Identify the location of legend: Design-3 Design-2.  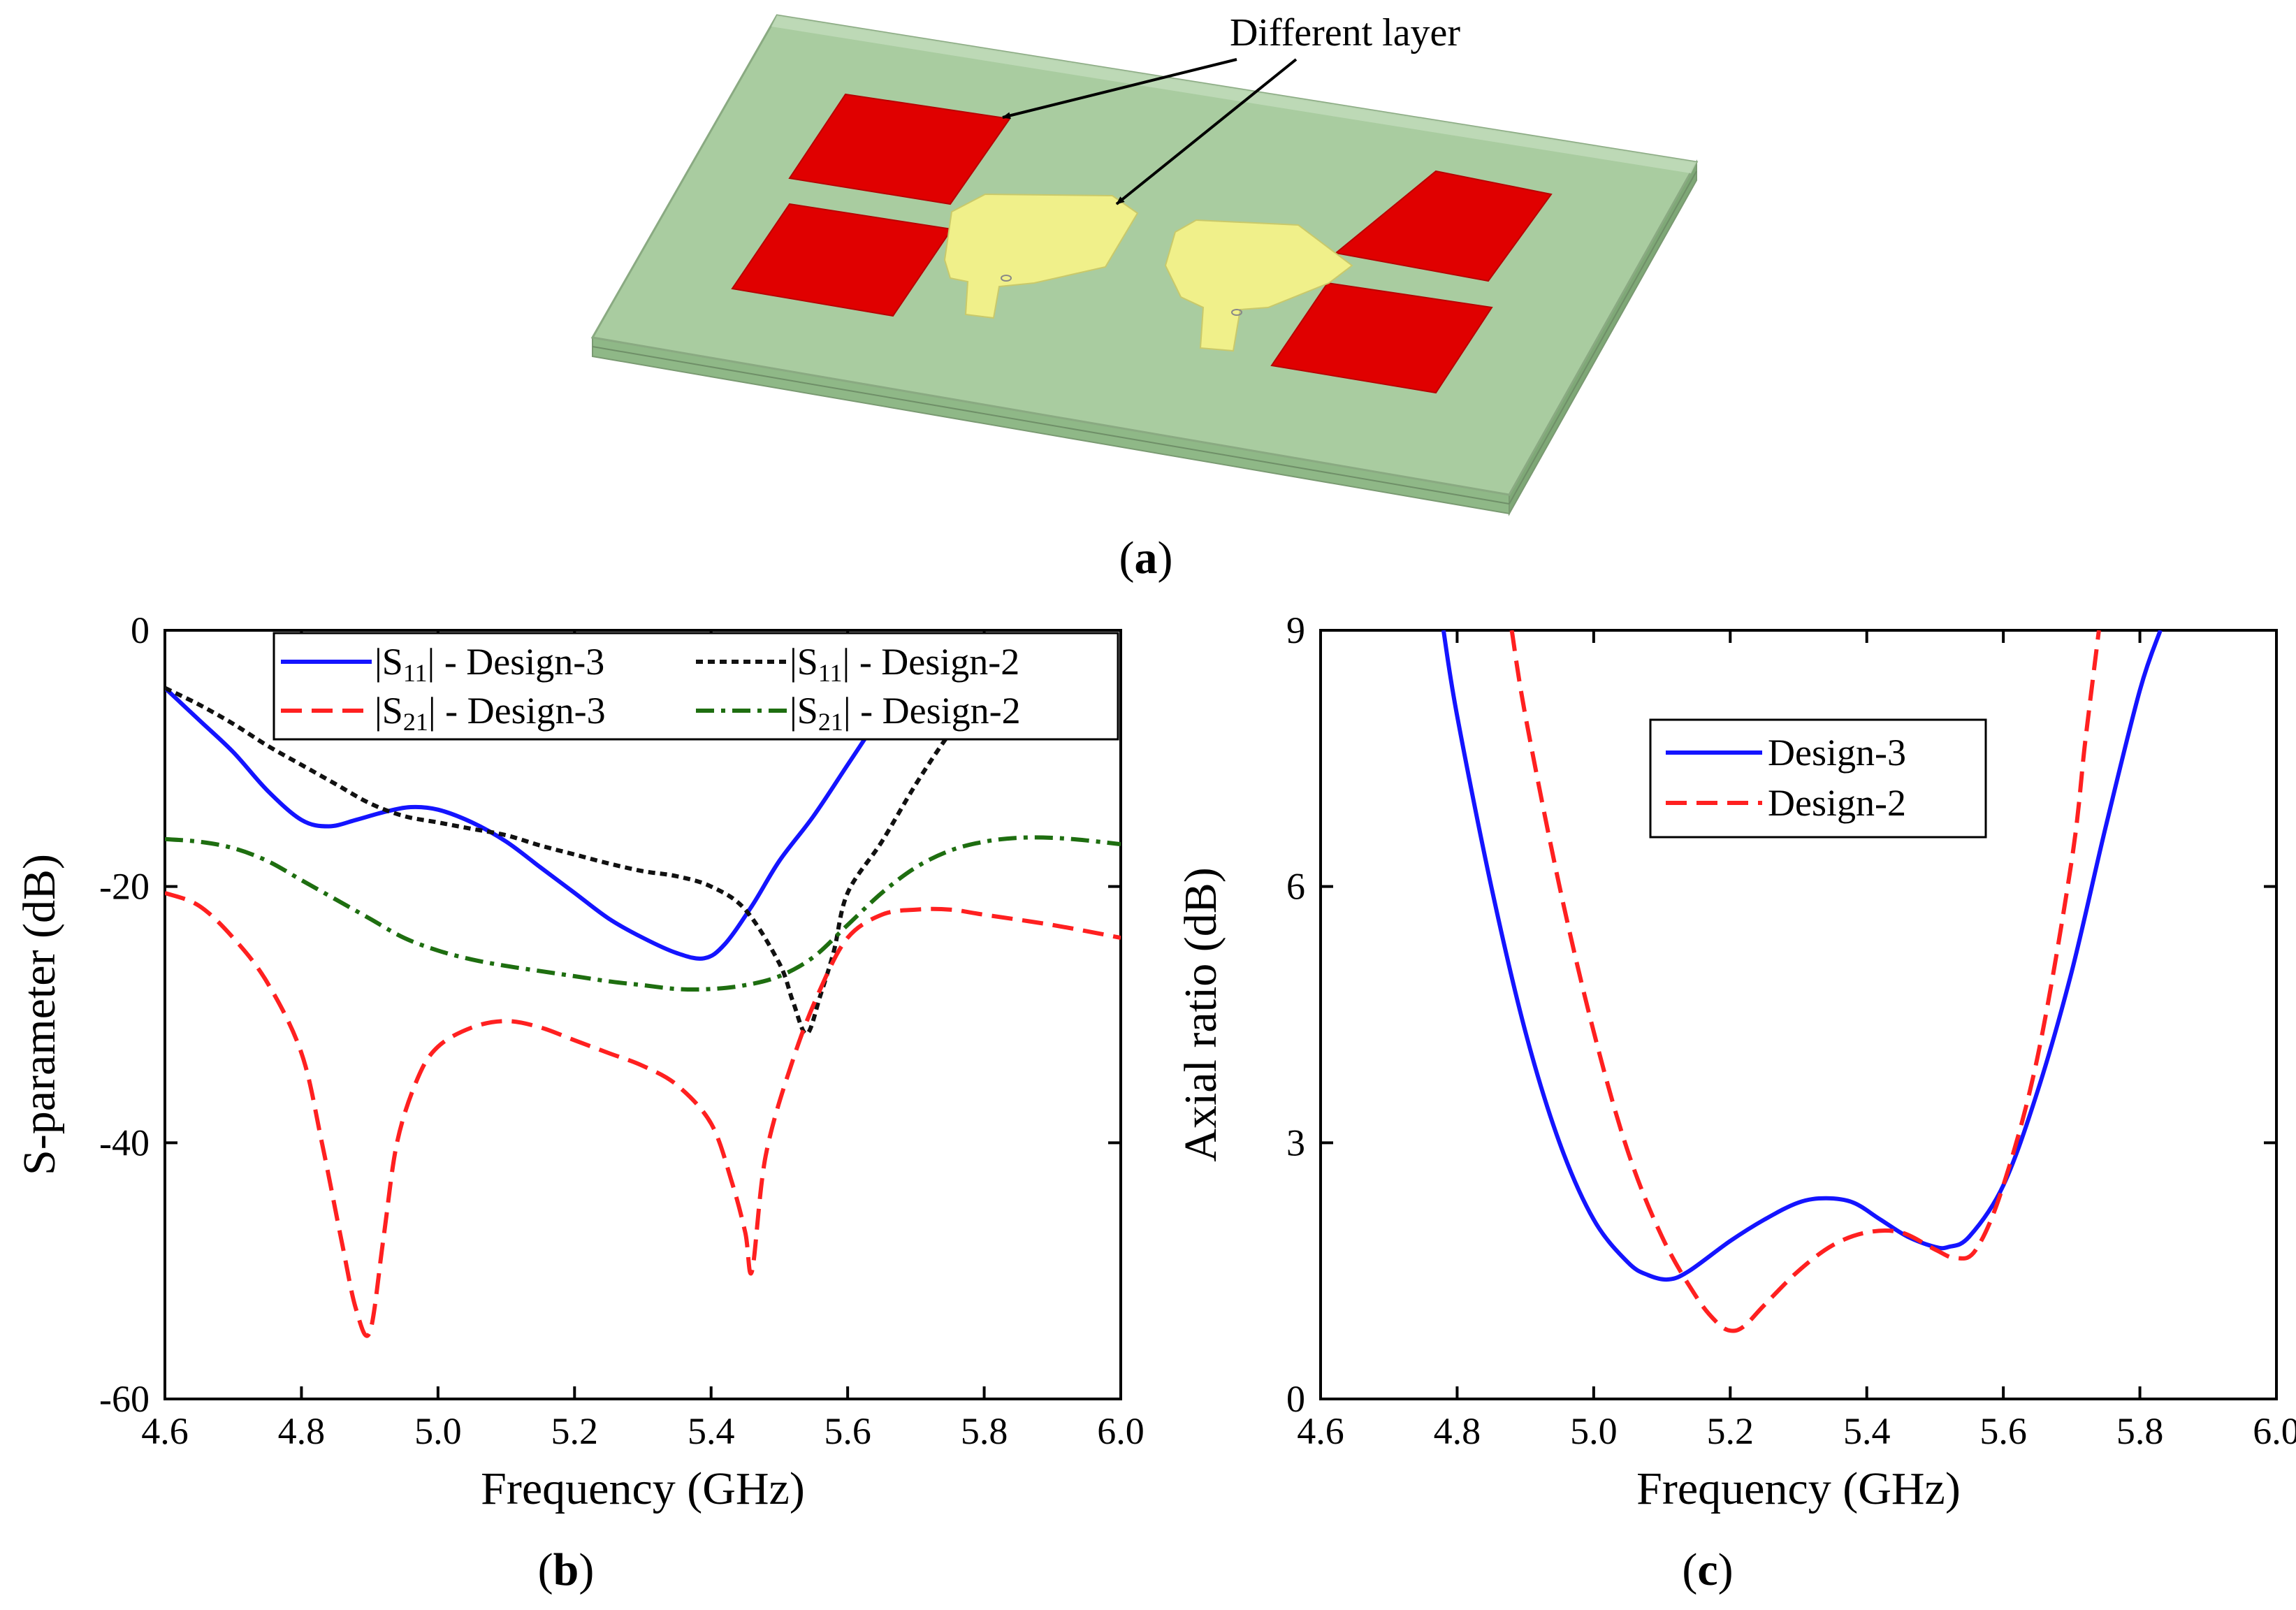
(1818, 779).